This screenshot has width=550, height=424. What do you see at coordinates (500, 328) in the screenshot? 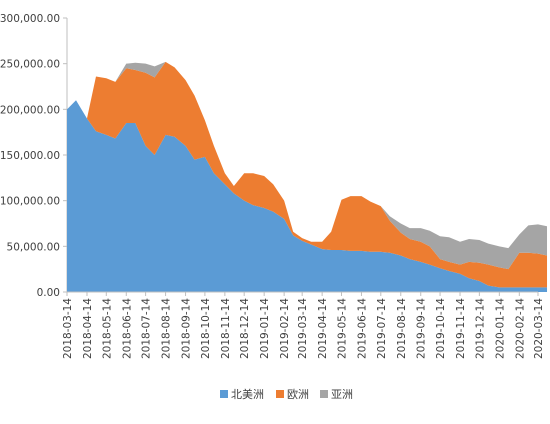
I see `x-tick-label: 2020-01-14` at bounding box center [500, 328].